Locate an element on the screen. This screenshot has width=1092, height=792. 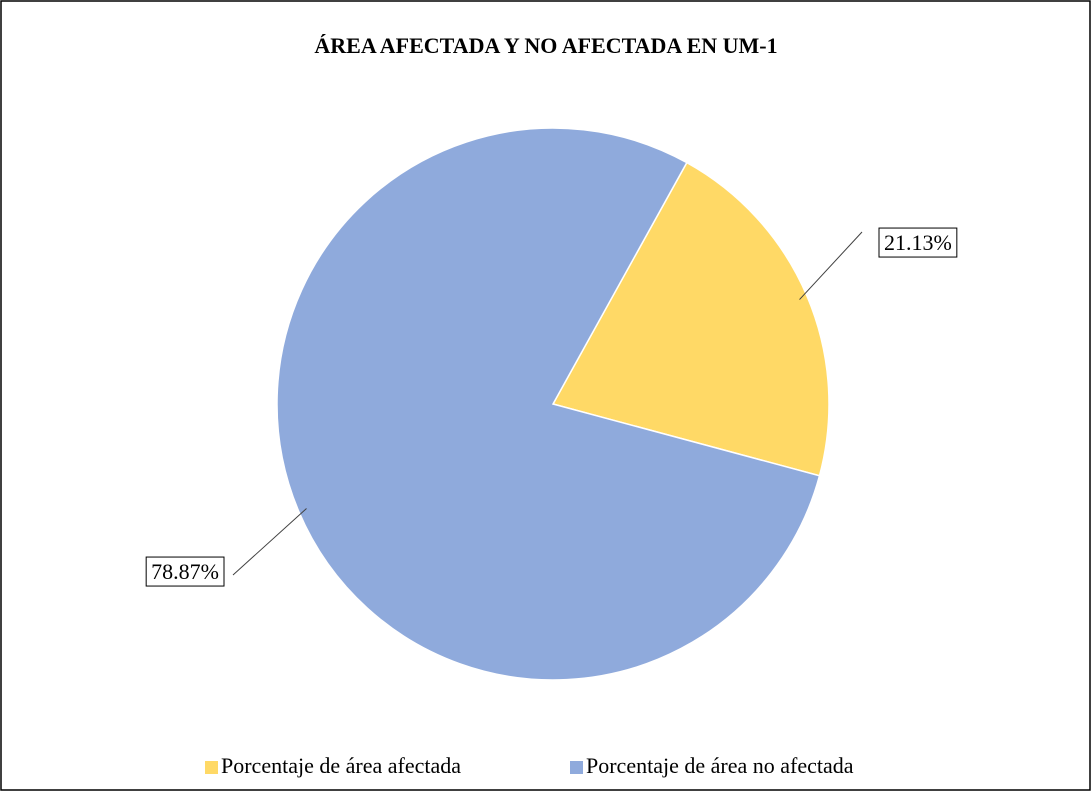
legend-label: Porcentaje de área no afectada is located at coordinates (720, 765).